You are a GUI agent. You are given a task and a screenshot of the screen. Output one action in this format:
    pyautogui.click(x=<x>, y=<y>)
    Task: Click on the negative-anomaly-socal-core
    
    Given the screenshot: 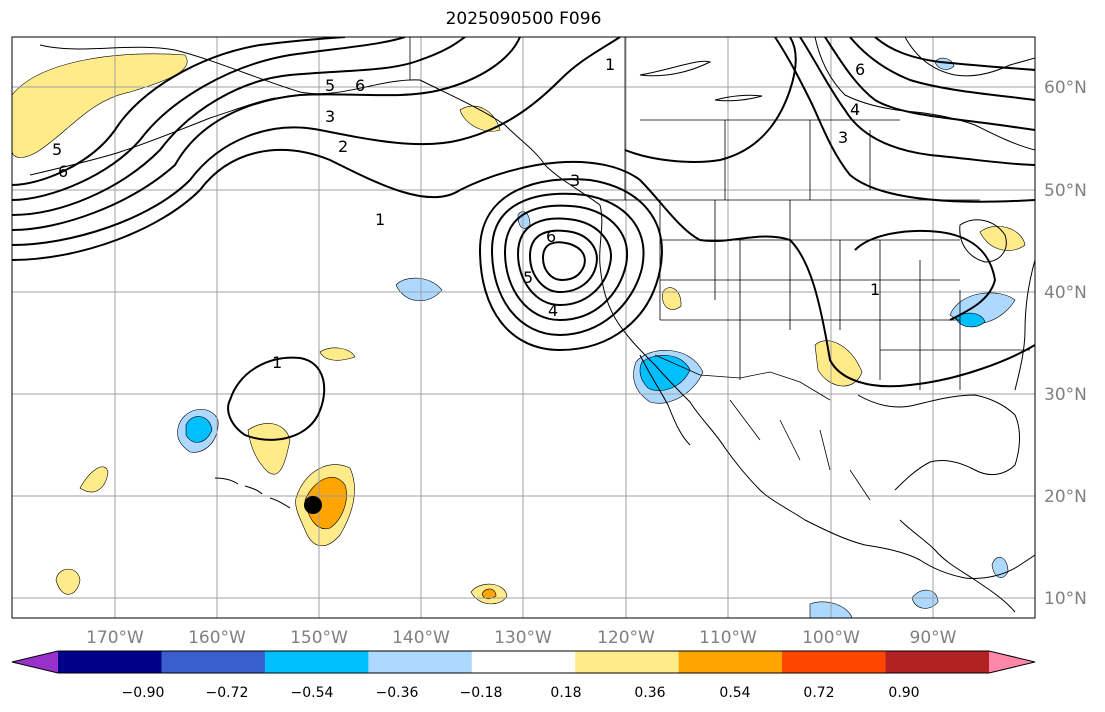 What is the action you would take?
    pyautogui.click(x=665, y=373)
    